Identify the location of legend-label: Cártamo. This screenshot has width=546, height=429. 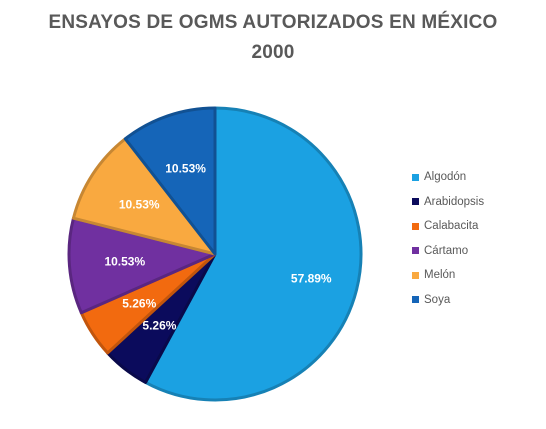
(446, 250).